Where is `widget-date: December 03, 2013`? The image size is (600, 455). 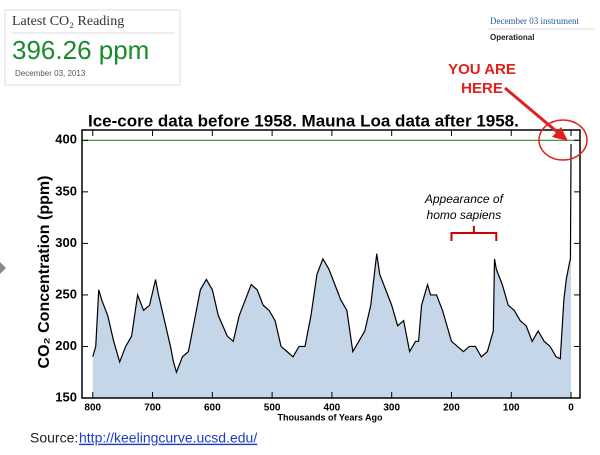 widget-date: December 03, 2013 is located at coordinates (50, 73).